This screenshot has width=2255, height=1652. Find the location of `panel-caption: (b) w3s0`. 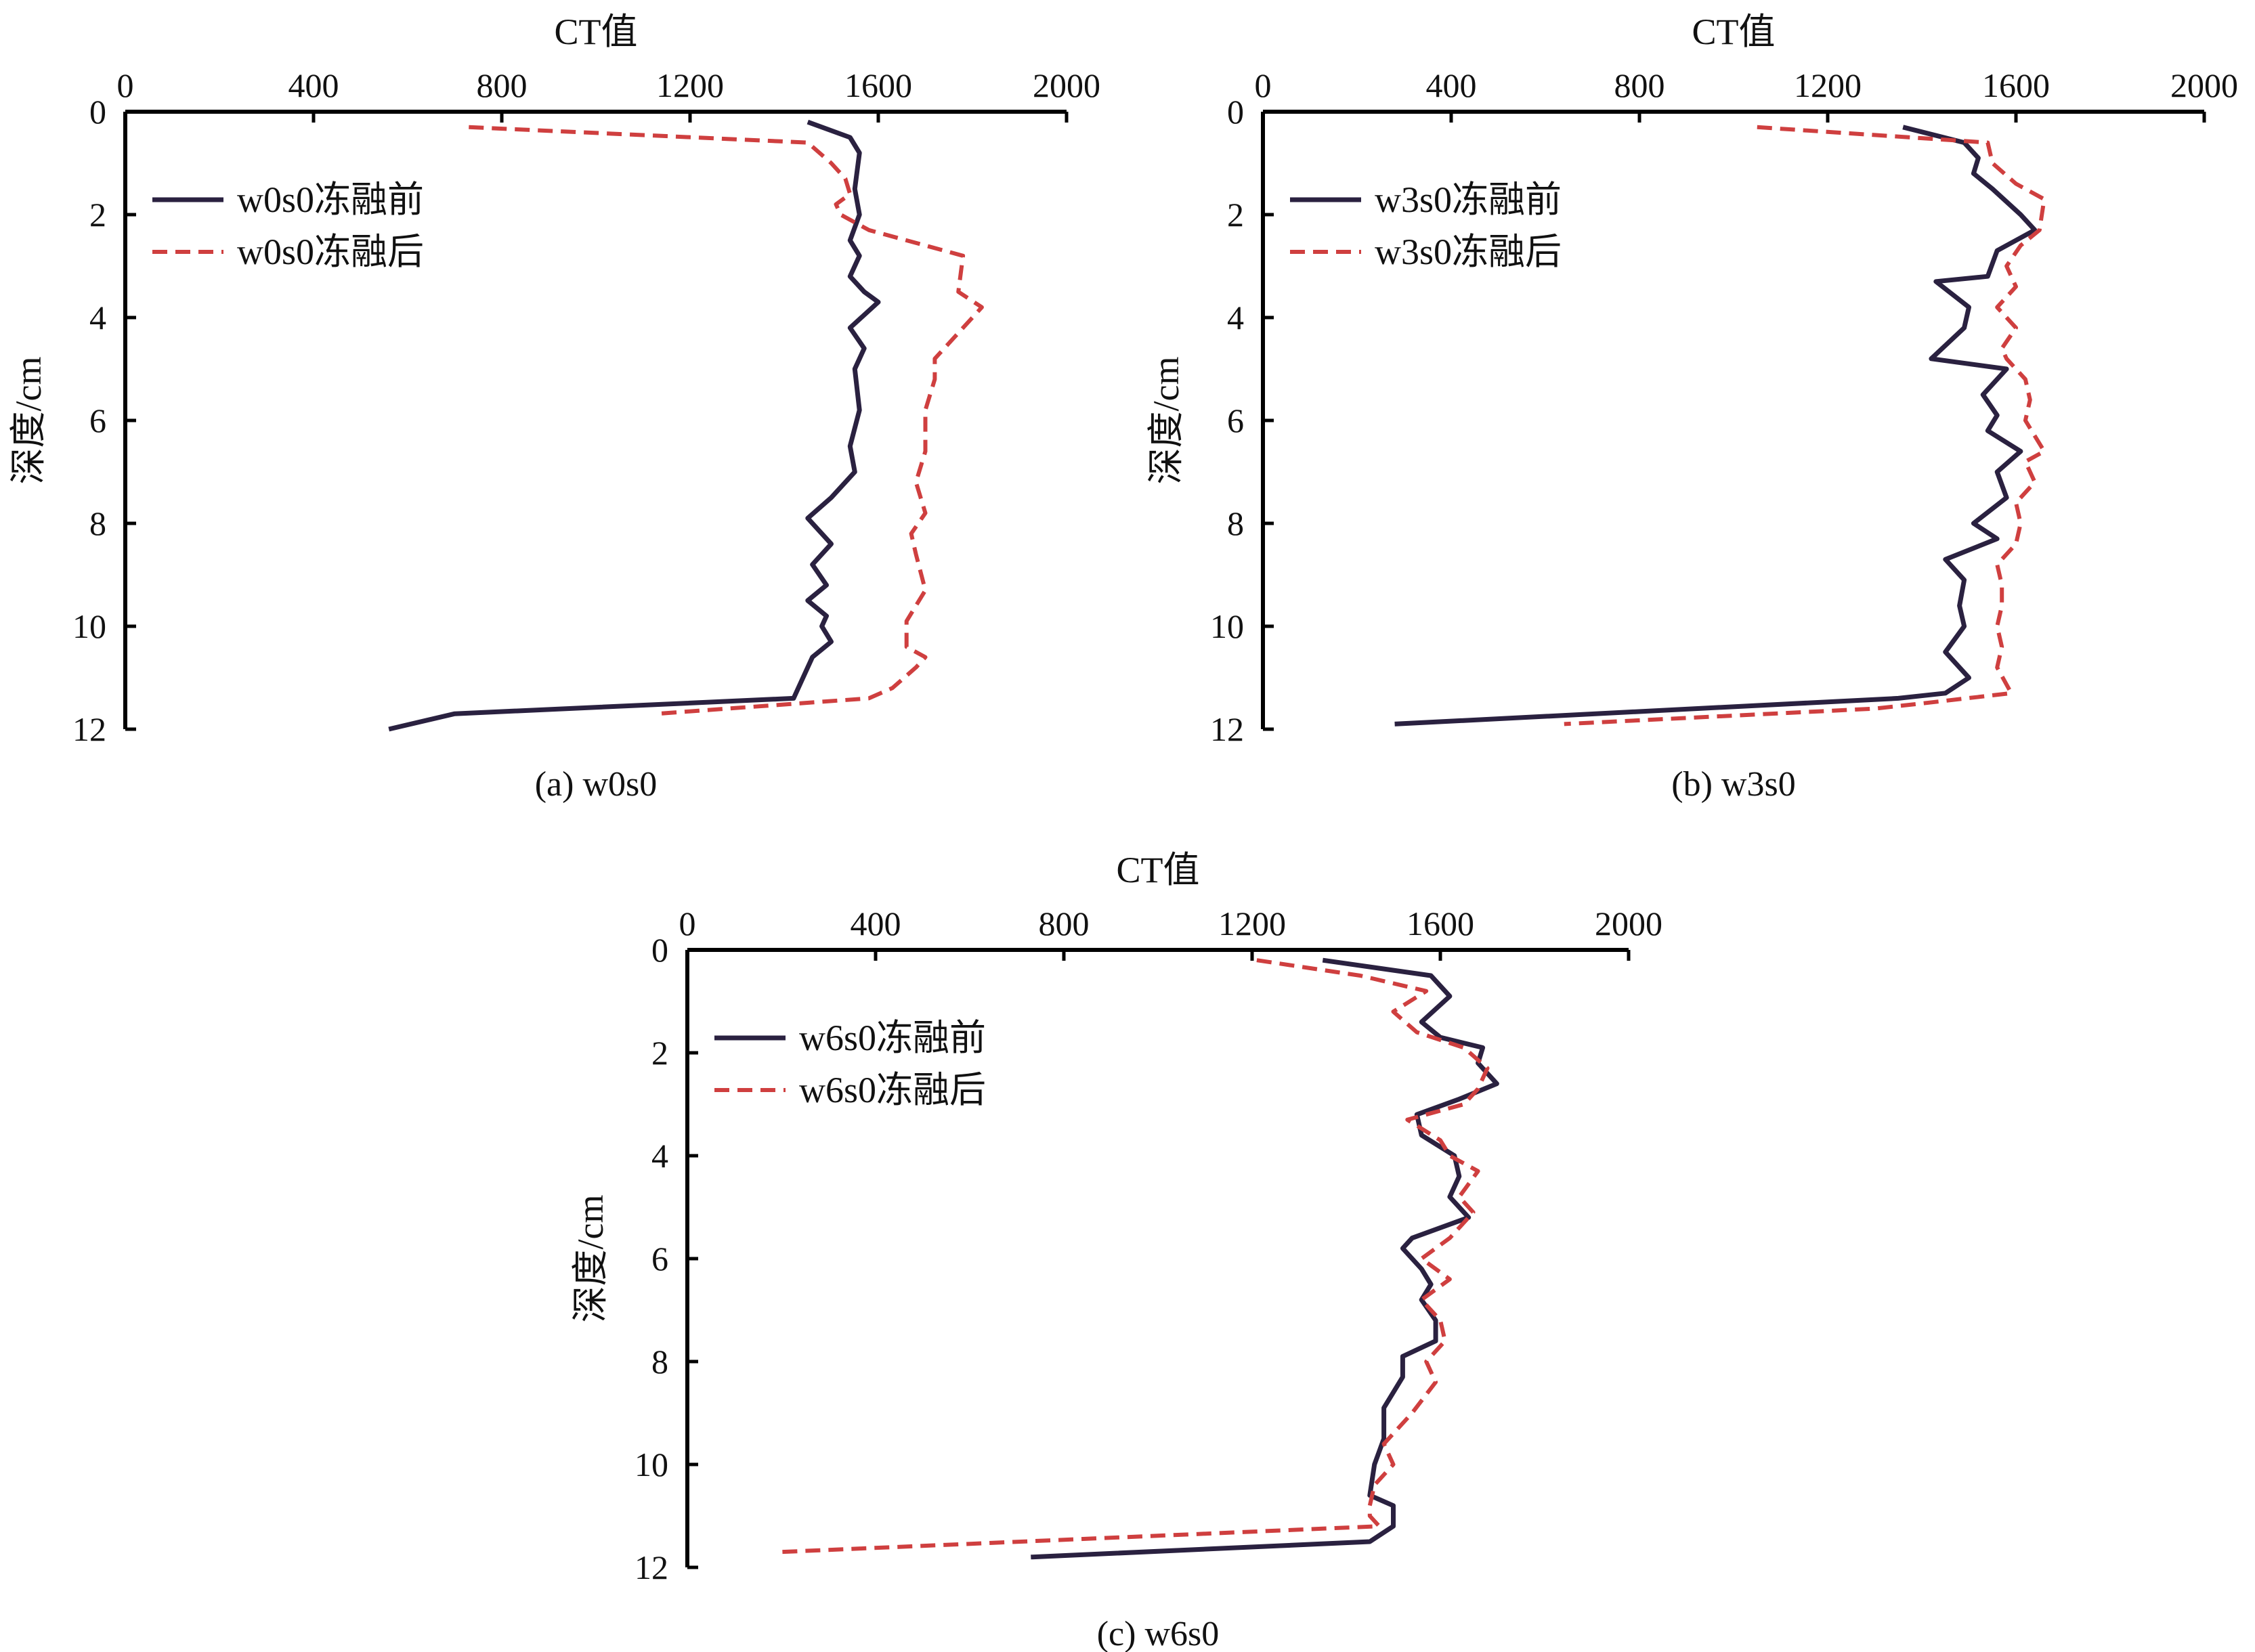

panel-caption: (b) w3s0 is located at coordinates (1733, 785).